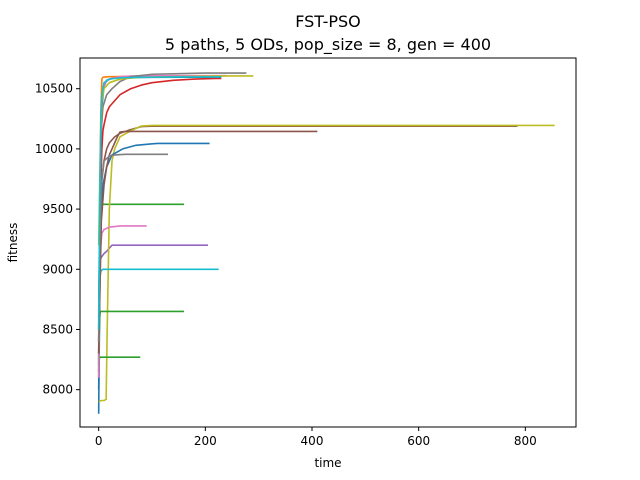  What do you see at coordinates (328, 45) in the screenshot?
I see `chart-subtitle: 5 paths, 5 ODs, pop_size = 8, gen = 400` at bounding box center [328, 45].